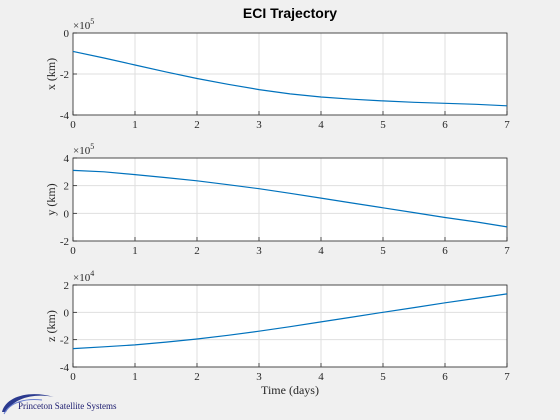 The height and width of the screenshot is (420, 560). Describe the element at coordinates (290, 390) in the screenshot. I see `x-axis-label: Time (days)` at that location.